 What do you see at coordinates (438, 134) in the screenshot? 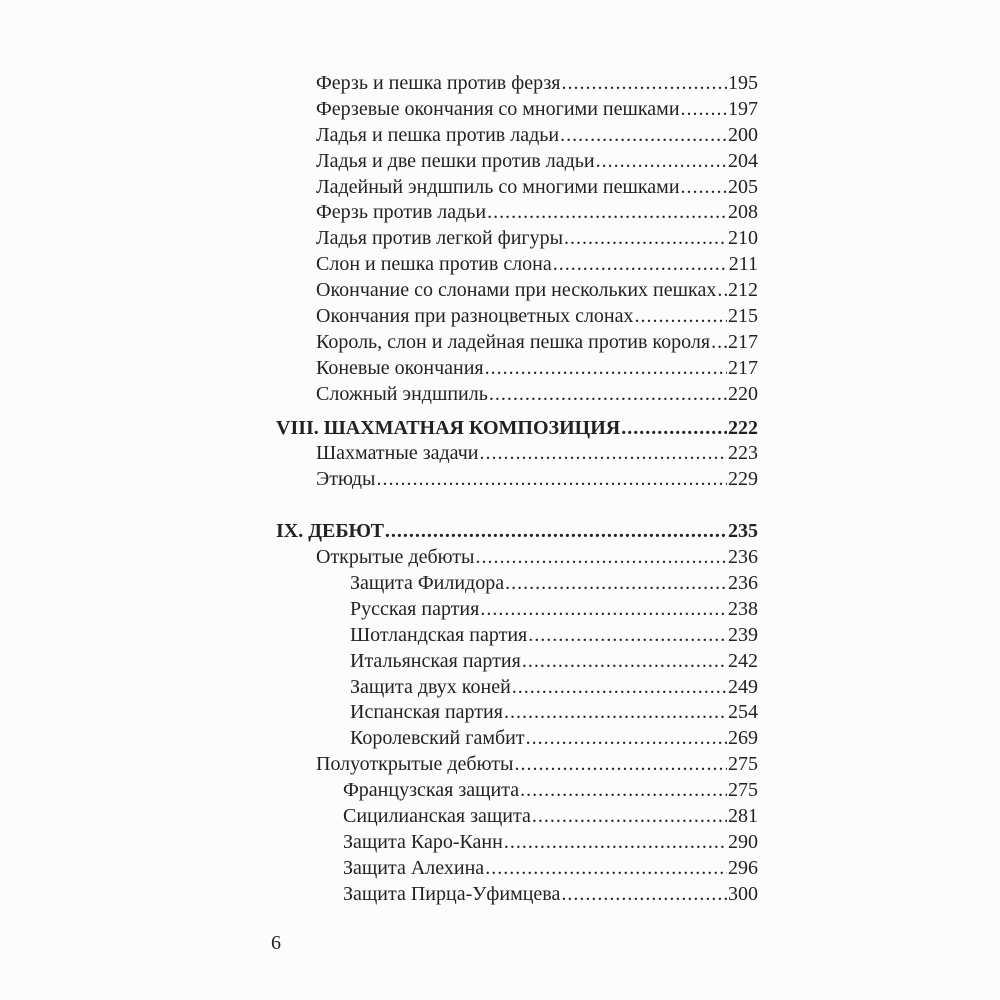
I see `entry-title: Ладья и пешка против ладьи` at bounding box center [438, 134].